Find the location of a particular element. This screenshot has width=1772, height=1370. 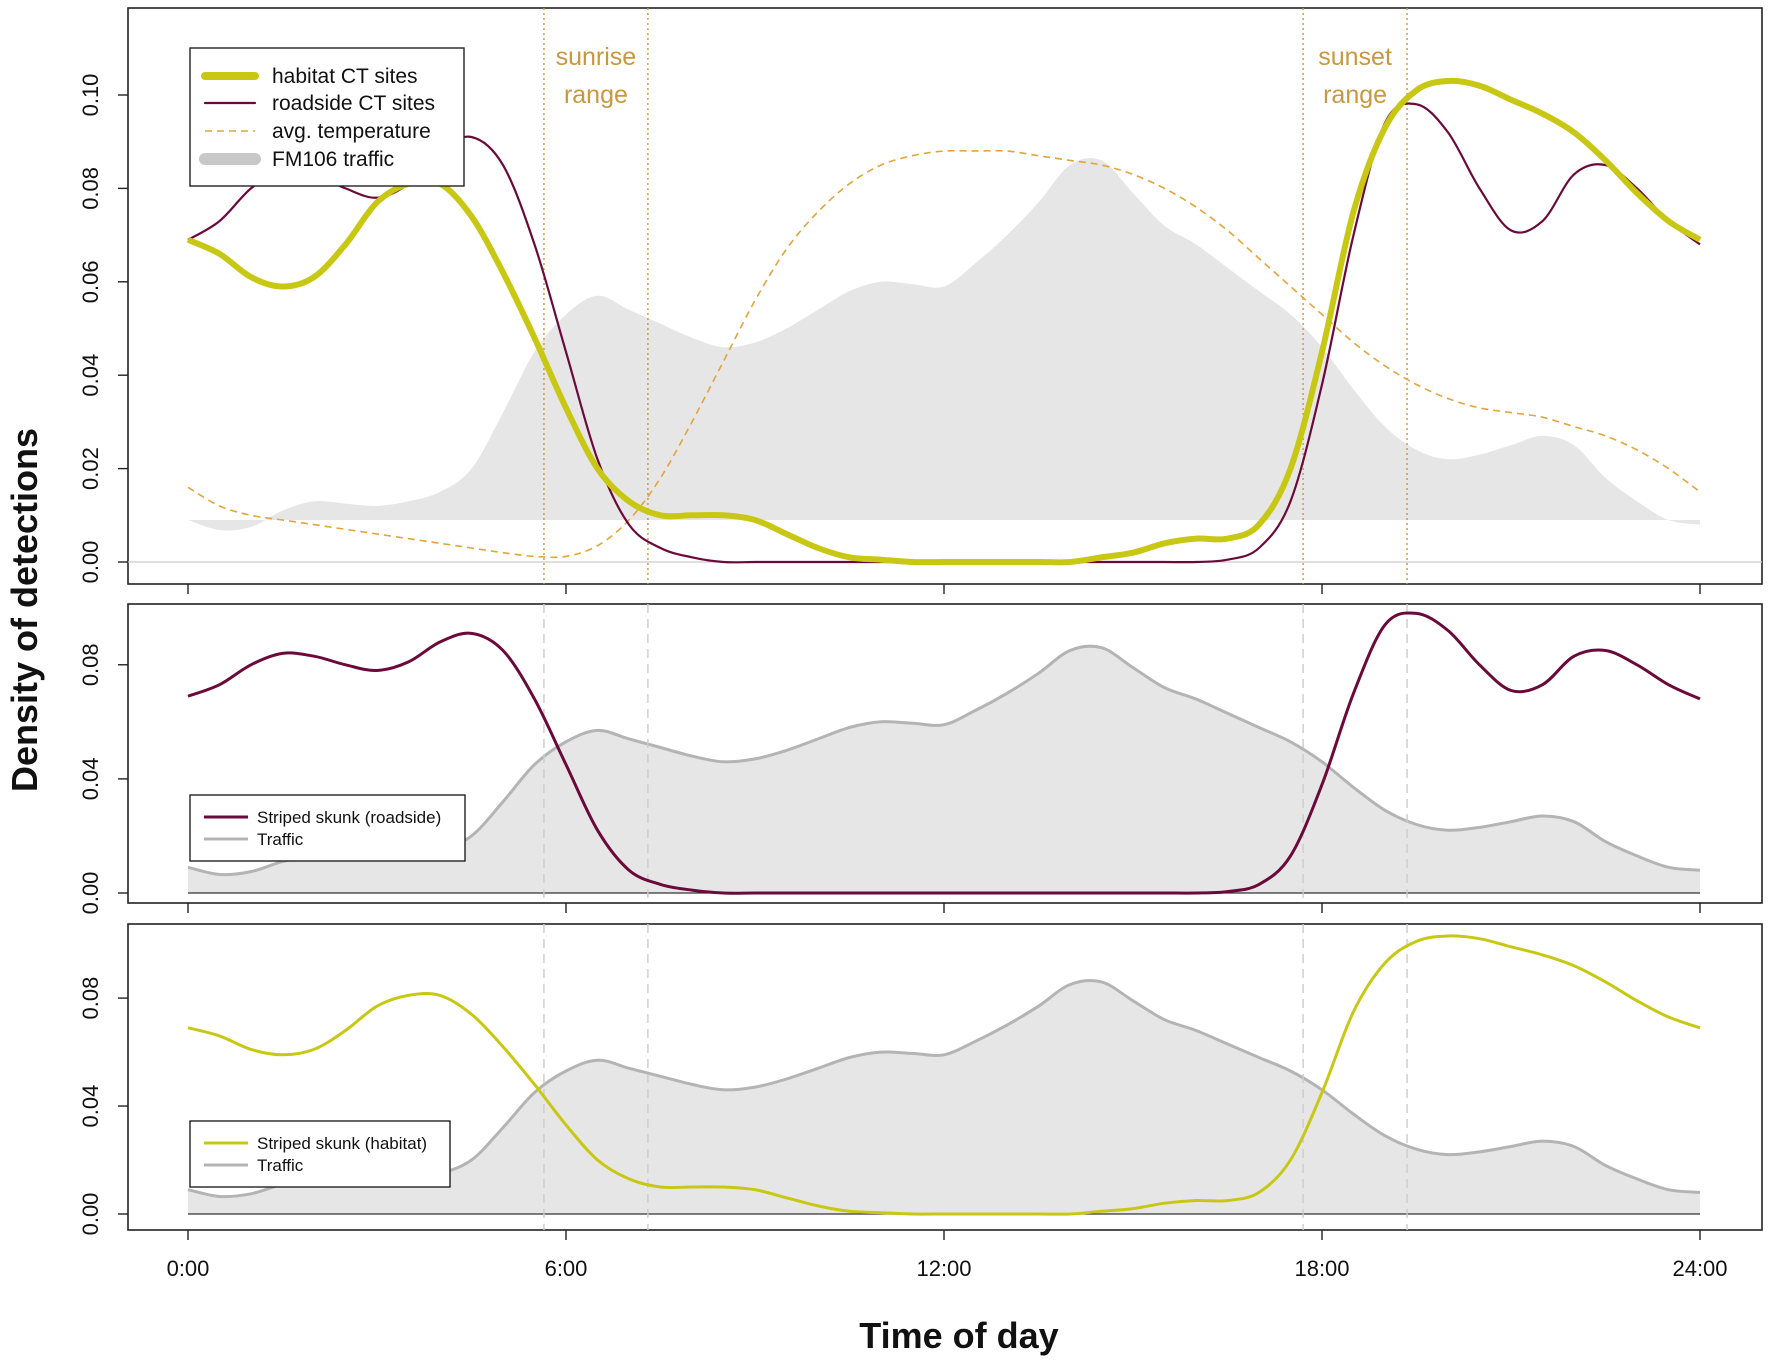

sunrise-range-label: range is located at coordinates (596, 95).